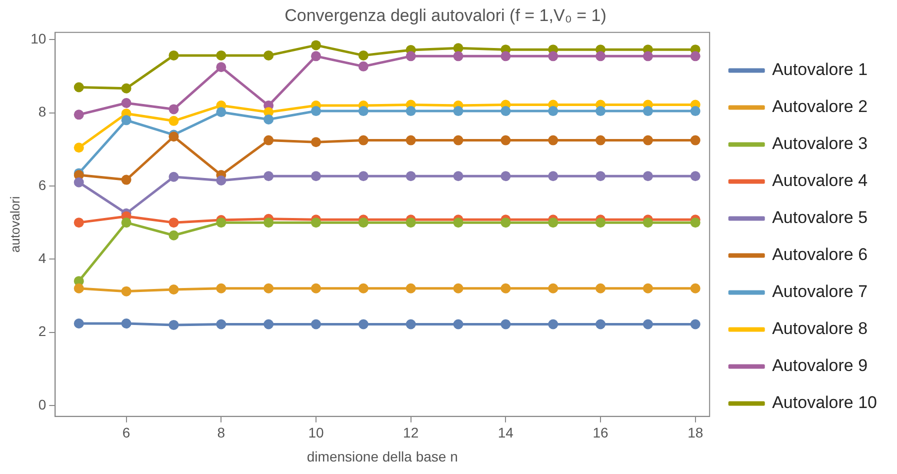 Image resolution: width=897 pixels, height=474 pixels. Describe the element at coordinates (600, 432) in the screenshot. I see `x-tick-label: 16` at that location.